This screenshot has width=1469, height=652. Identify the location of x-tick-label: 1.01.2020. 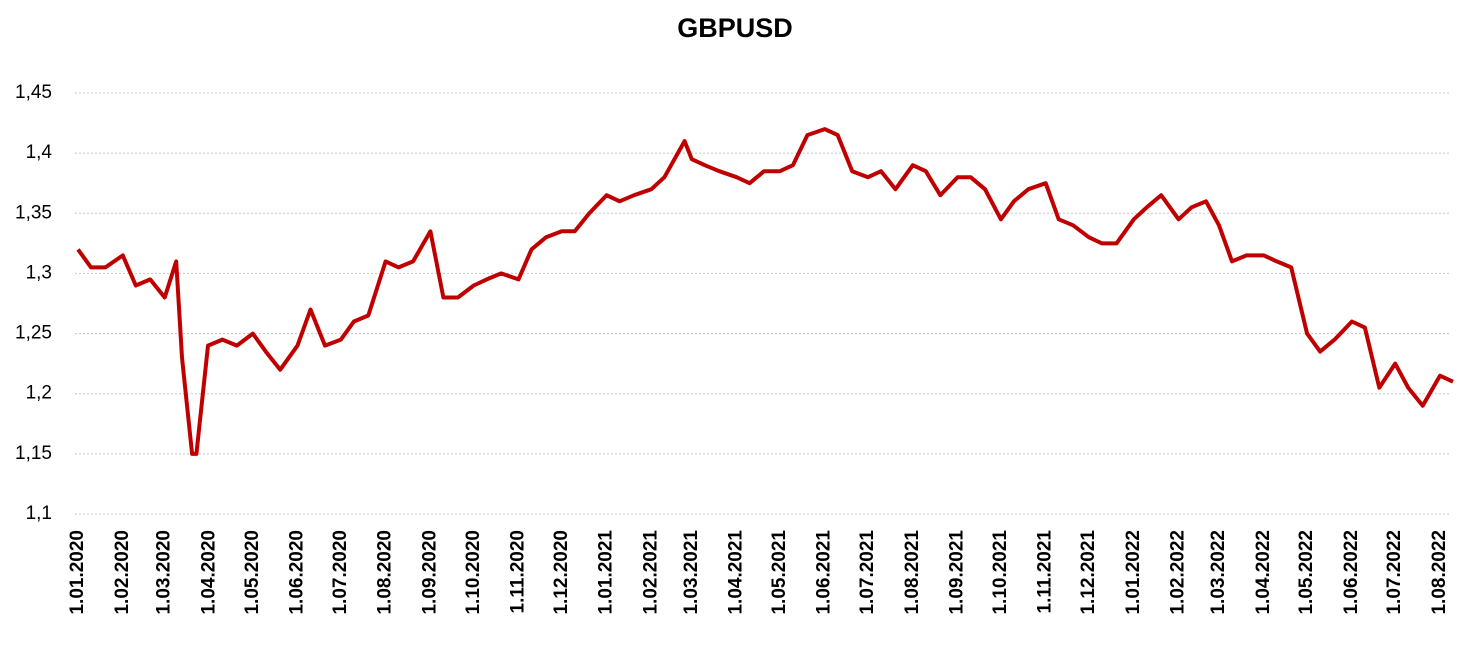
(77, 572).